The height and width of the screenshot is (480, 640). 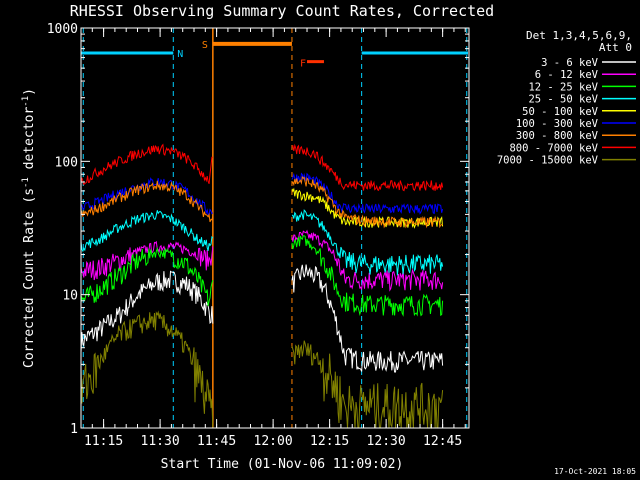 I want to click on y-axis-label-main: Corrected Count Rate (s, so click(x=29, y=278).